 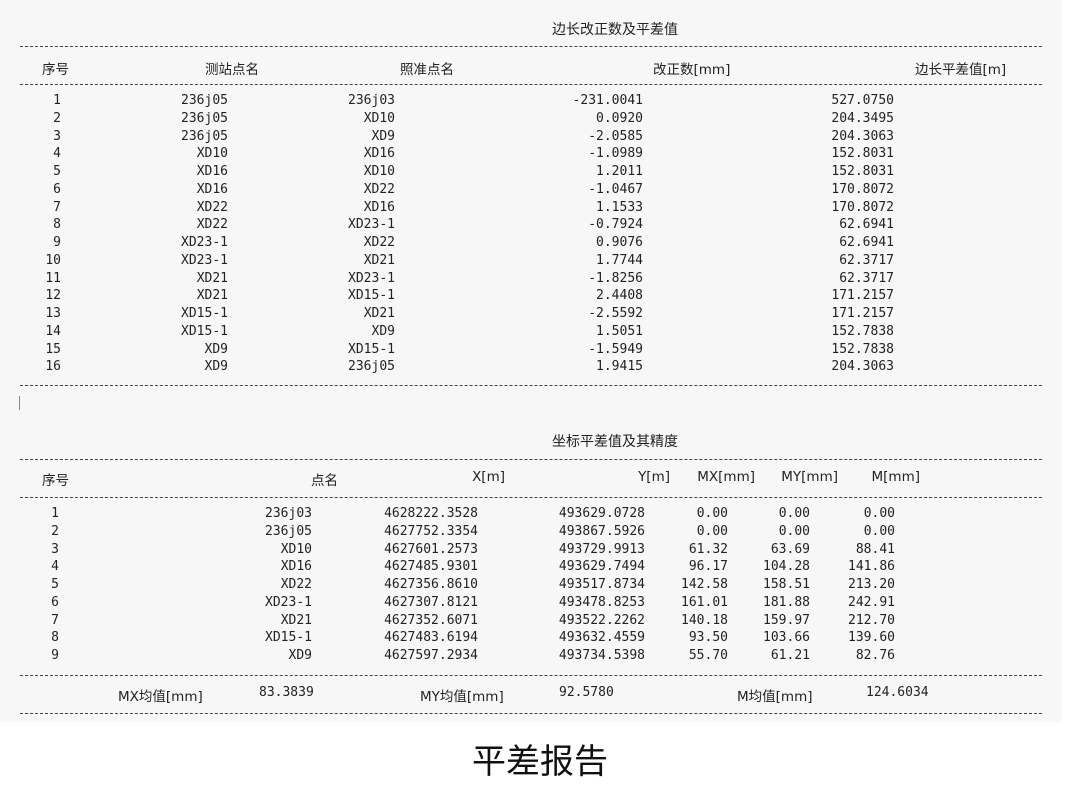 What do you see at coordinates (601, 638) in the screenshot?
I see `cell-y: 493632.4559` at bounding box center [601, 638].